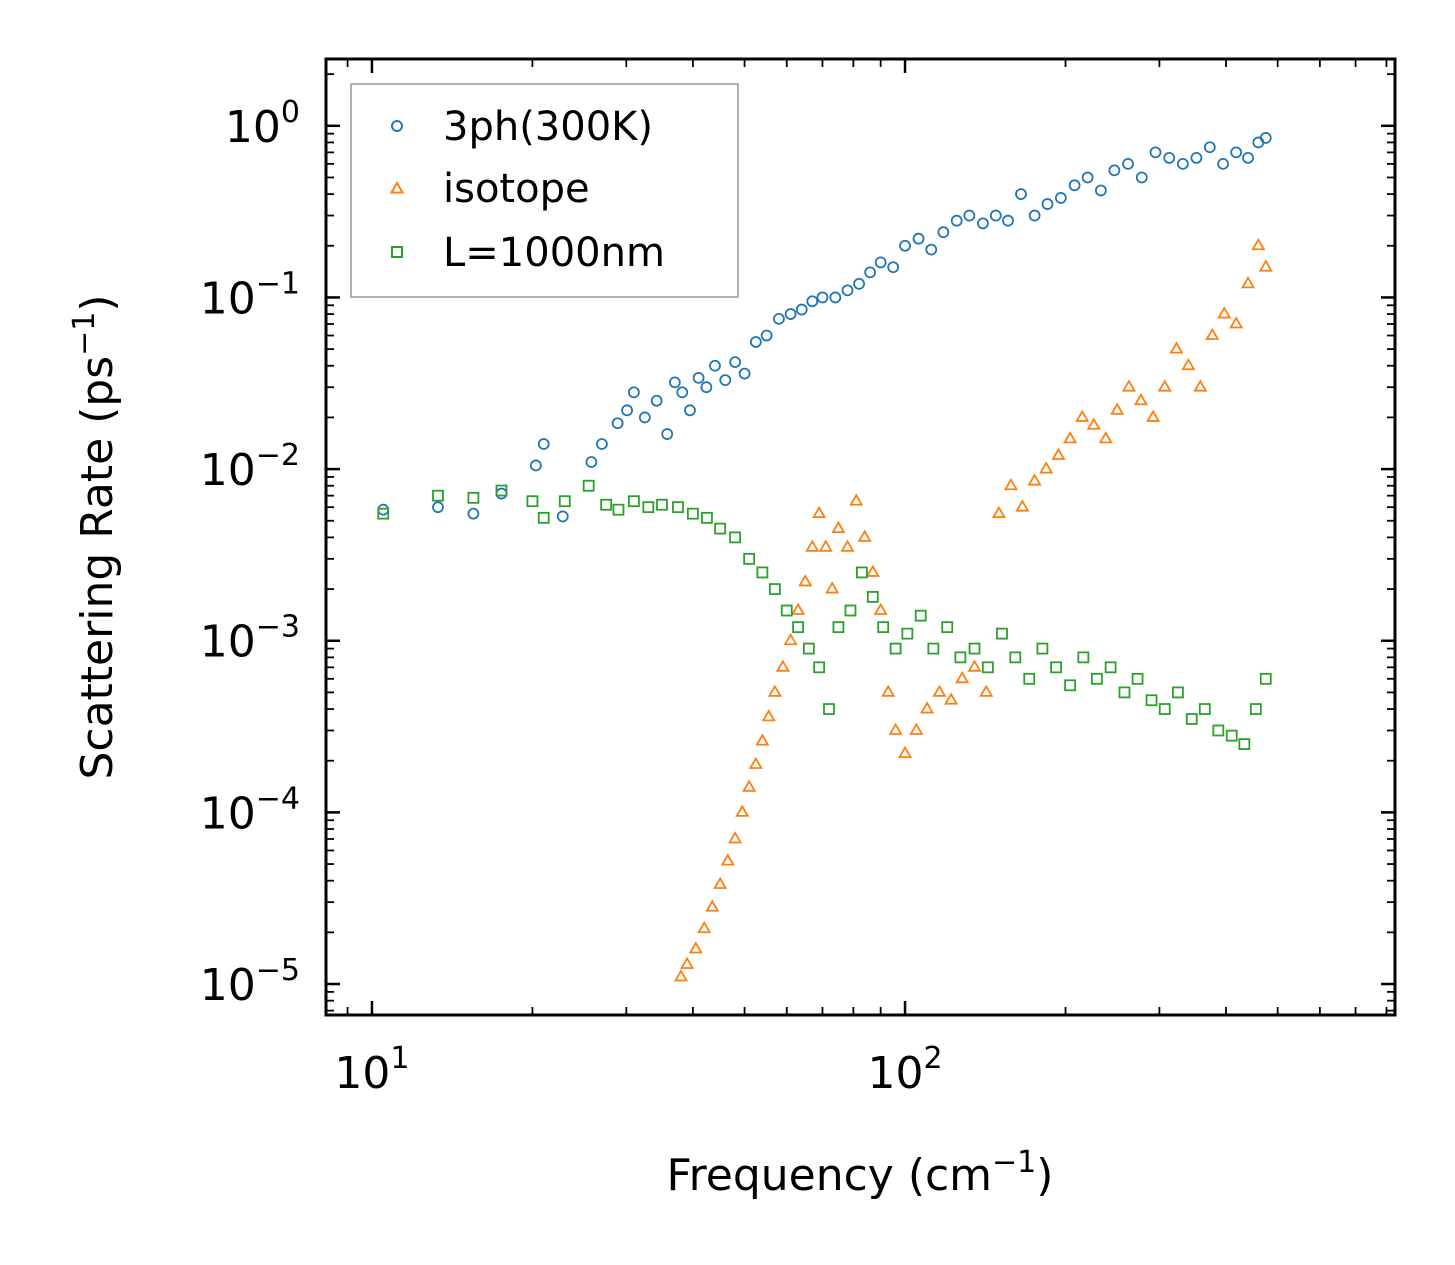 The width and height of the screenshot is (1455, 1265). I want to click on legend-box, so click(544, 190).